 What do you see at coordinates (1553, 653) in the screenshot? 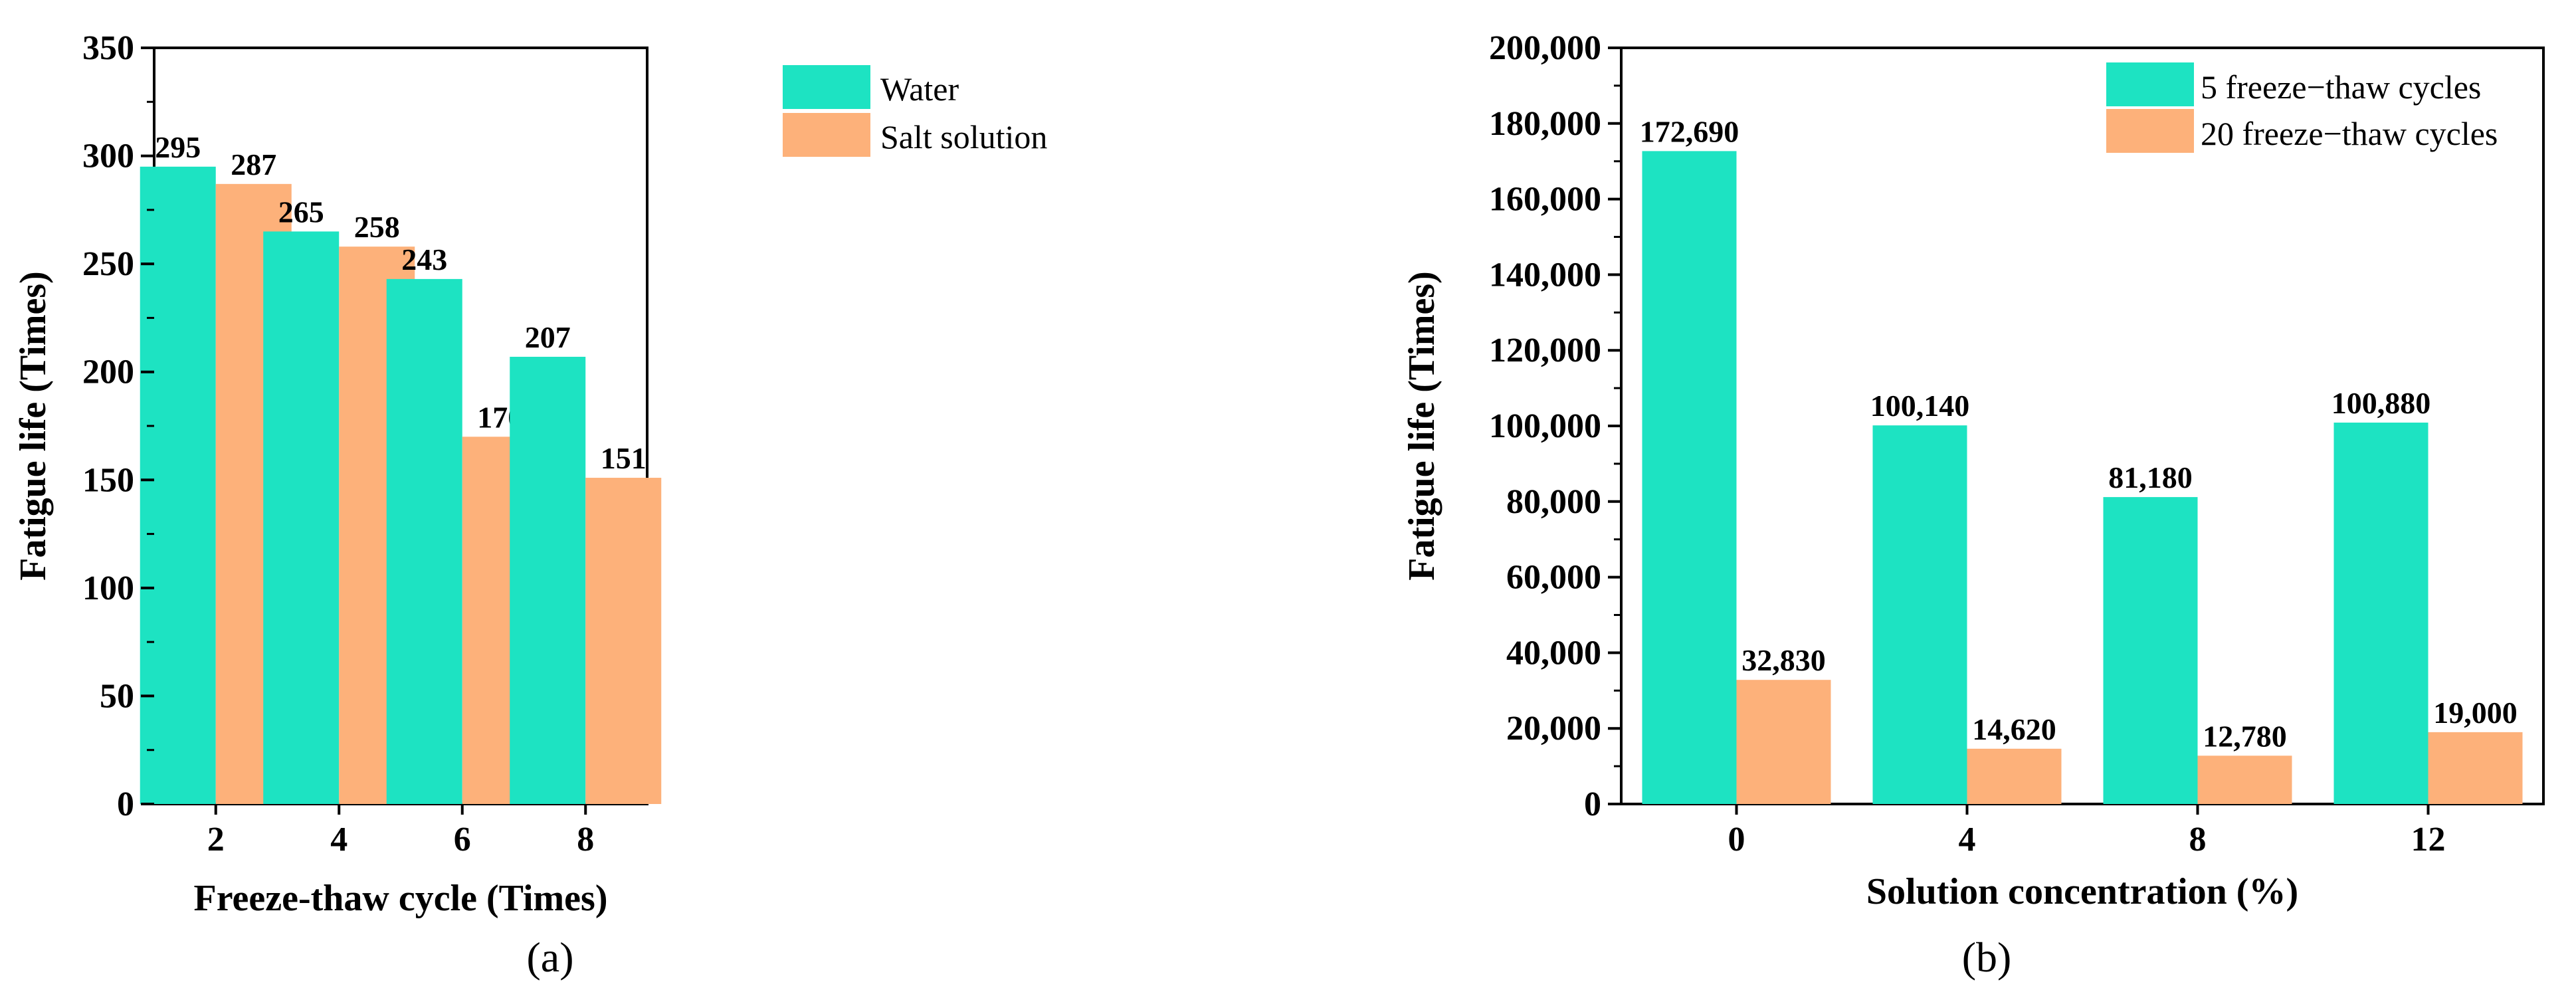
I see `y-tick-label-b-2: 40,000` at bounding box center [1553, 653].